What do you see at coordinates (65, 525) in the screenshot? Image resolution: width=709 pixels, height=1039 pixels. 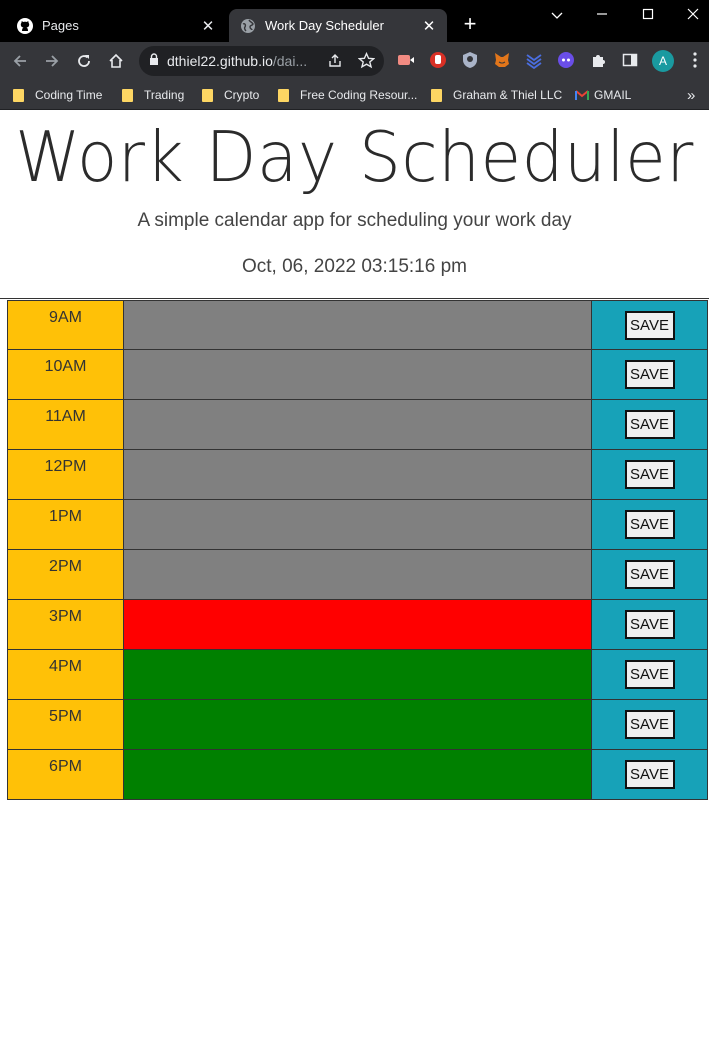 I see `hour-label: 1PM` at bounding box center [65, 525].